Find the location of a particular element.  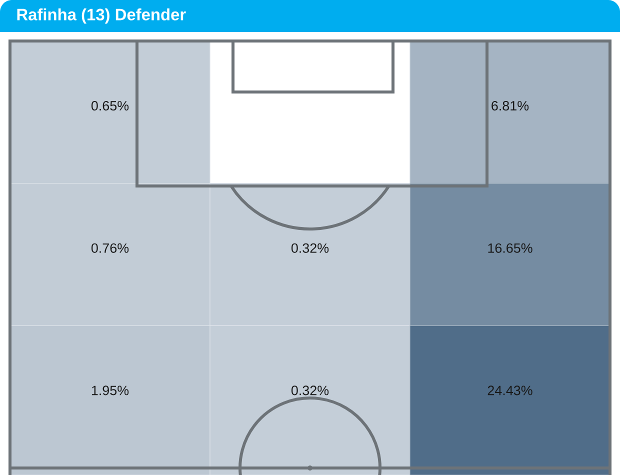

data-label: 6.81% is located at coordinates (510, 106).